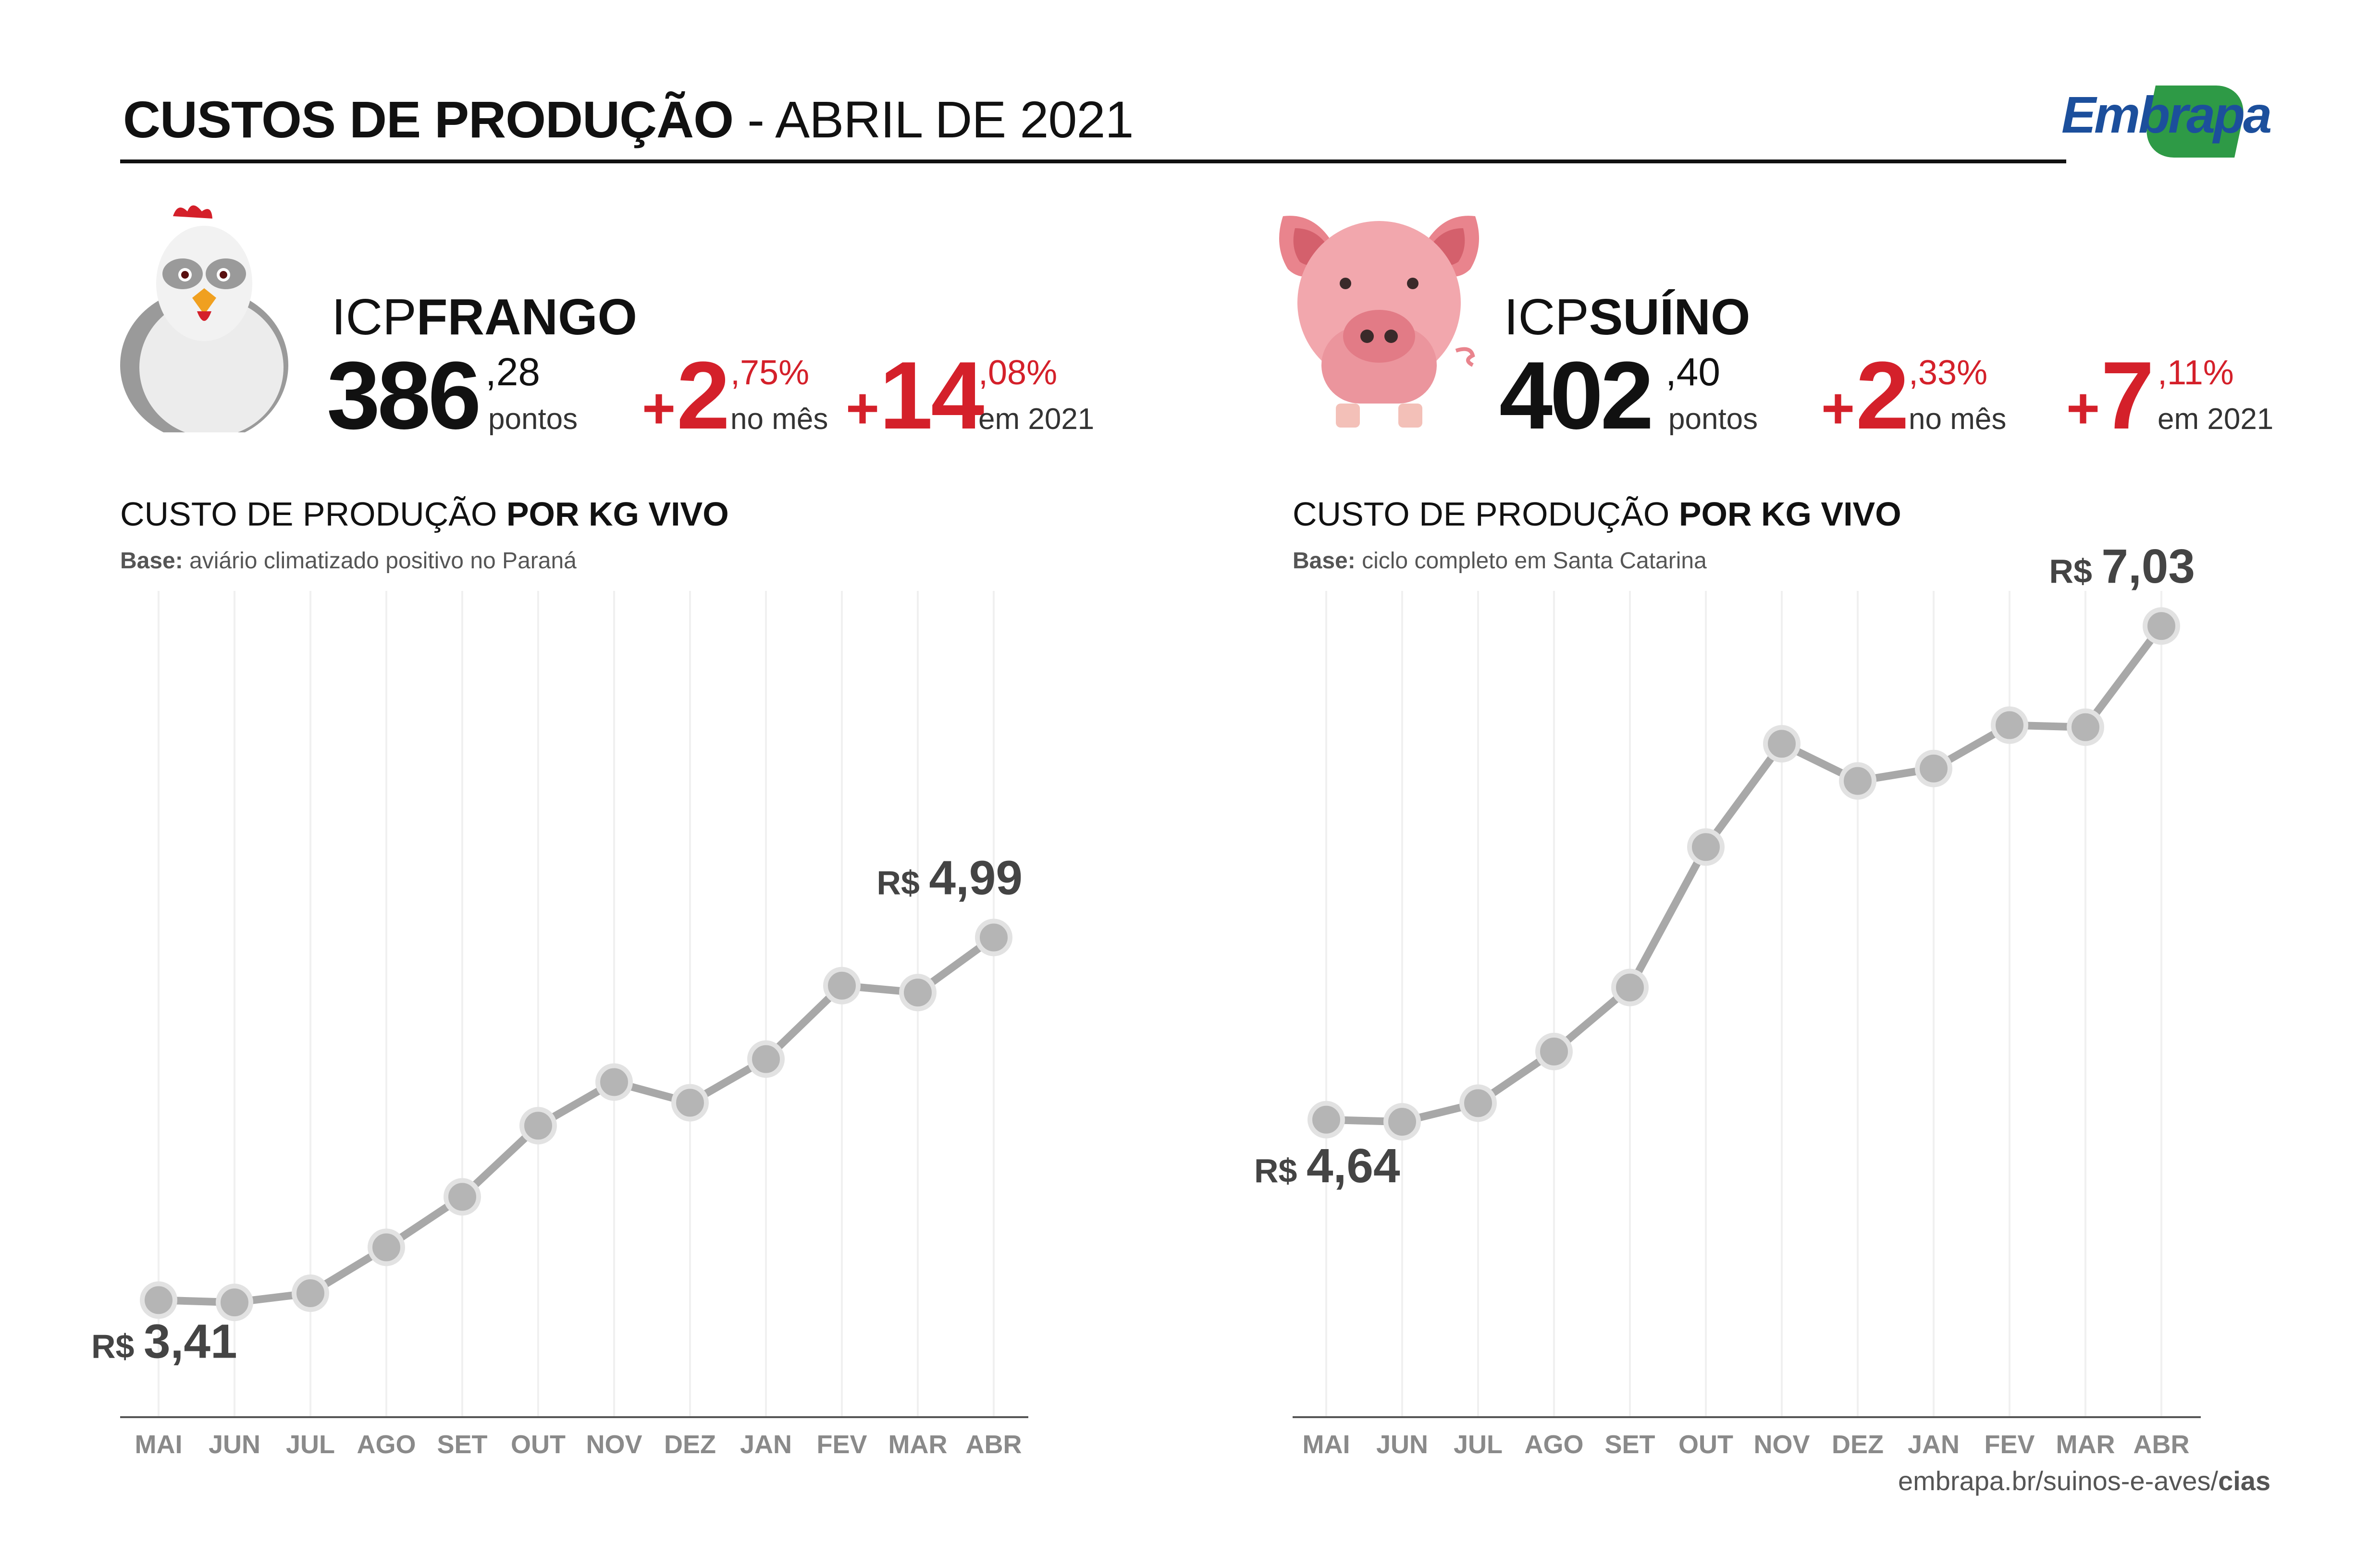 The width and height of the screenshot is (2368, 1568). Describe the element at coordinates (2122, 566) in the screenshot. I see `last-value-label: R$ 7,03` at that location.